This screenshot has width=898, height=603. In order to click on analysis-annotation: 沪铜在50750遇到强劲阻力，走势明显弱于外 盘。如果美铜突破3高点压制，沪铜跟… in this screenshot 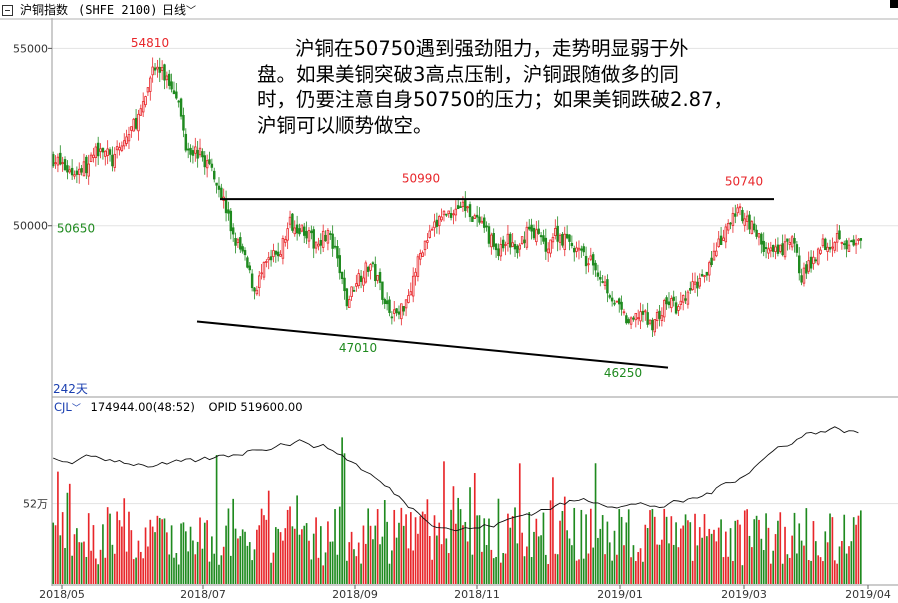, I will do `click(527, 87)`.